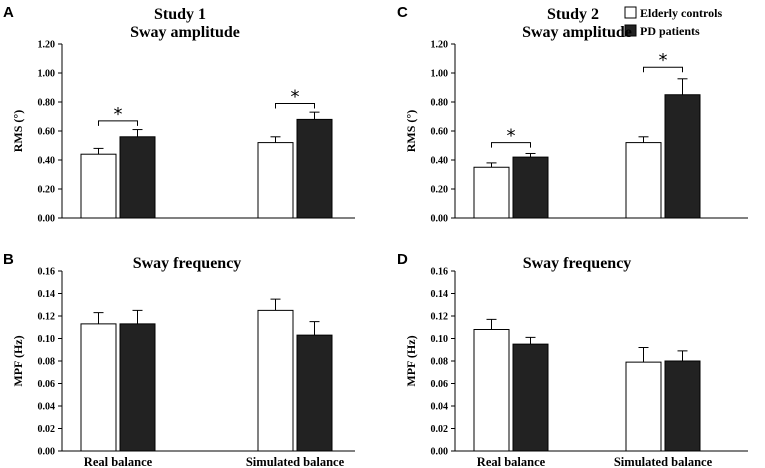 This screenshot has height=468, width=765. What do you see at coordinates (295, 461) in the screenshot?
I see `panel-b-category-label: Simulated balance` at bounding box center [295, 461].